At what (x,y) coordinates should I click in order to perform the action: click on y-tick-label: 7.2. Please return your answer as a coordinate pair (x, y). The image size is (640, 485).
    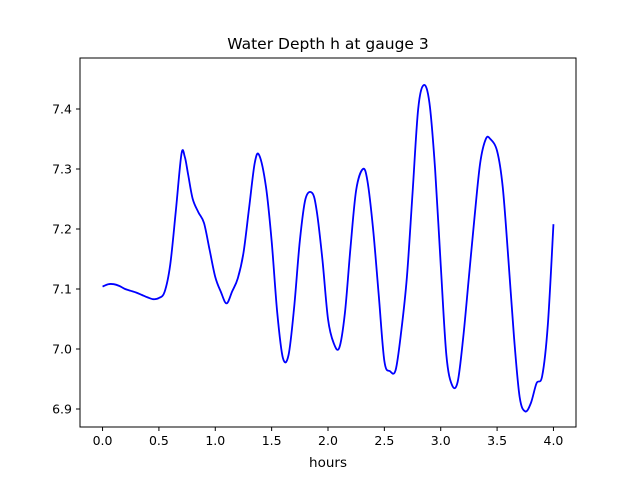
    Looking at the image, I should click on (62, 229).